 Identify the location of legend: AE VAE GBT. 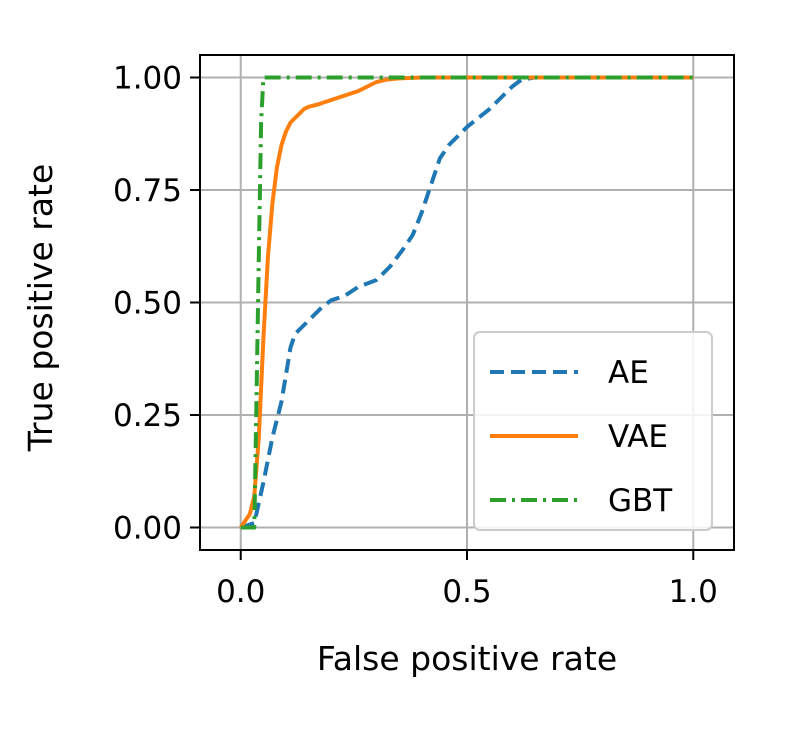
(593, 431).